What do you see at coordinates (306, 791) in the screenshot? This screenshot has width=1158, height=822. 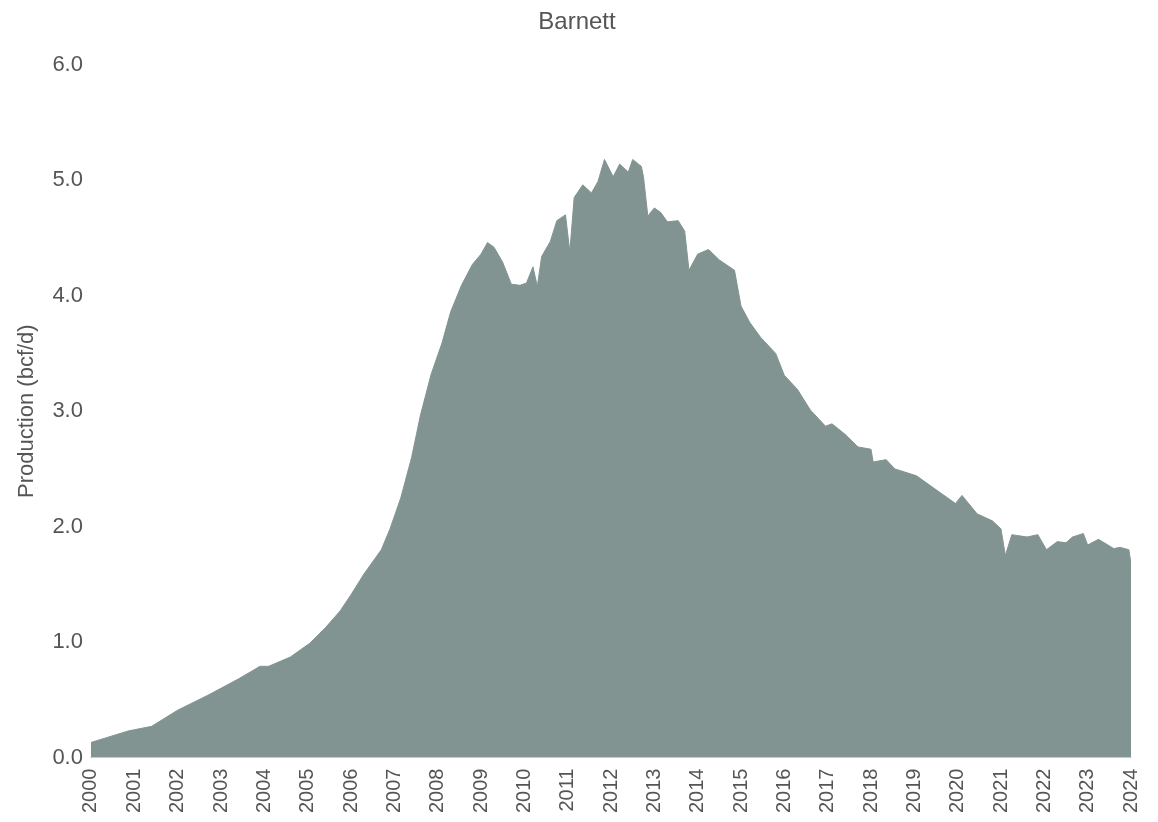 I see `x-tick-label: 2005` at bounding box center [306, 791].